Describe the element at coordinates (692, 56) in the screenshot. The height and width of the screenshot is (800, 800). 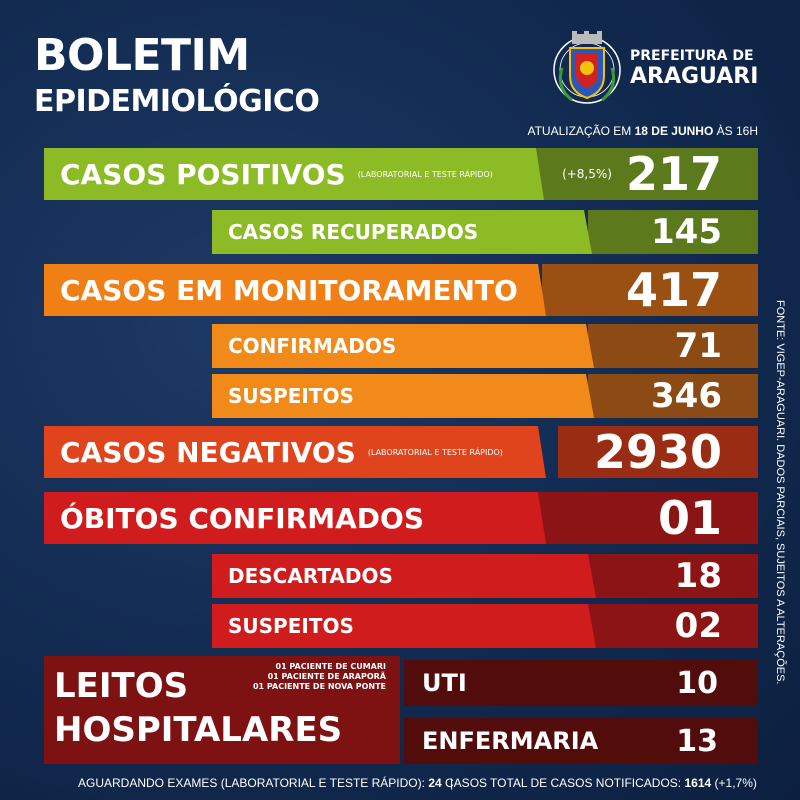
I see `prefeitura-label: PREFEITURA DE` at that location.